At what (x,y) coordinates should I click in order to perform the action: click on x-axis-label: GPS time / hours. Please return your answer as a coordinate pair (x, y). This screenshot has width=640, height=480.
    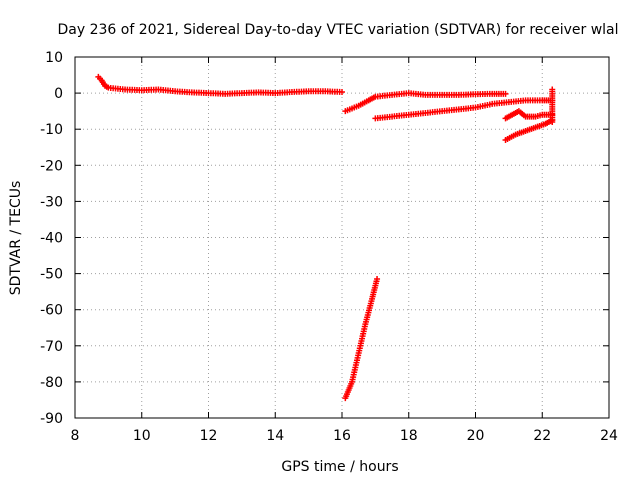
    Looking at the image, I should click on (339, 467).